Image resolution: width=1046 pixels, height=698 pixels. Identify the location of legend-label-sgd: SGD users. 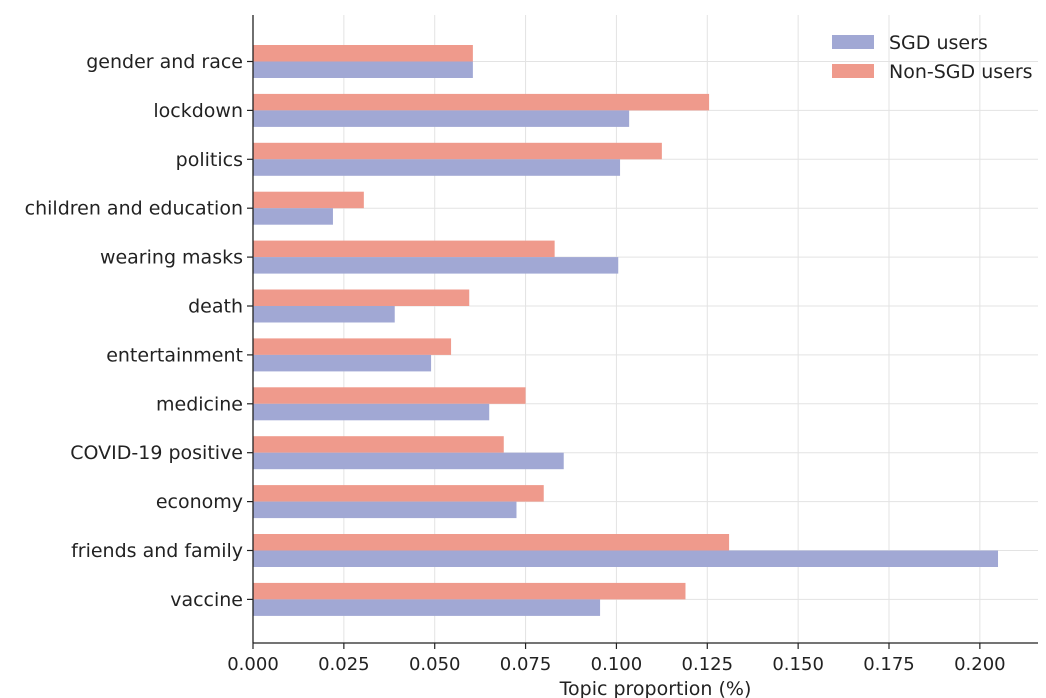
(938, 43).